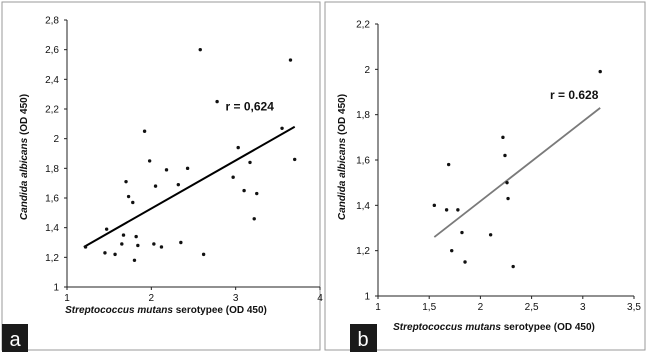 The width and height of the screenshot is (647, 353). What do you see at coordinates (583, 307) in the screenshot?
I see `x-tick-label-b: 3` at bounding box center [583, 307].